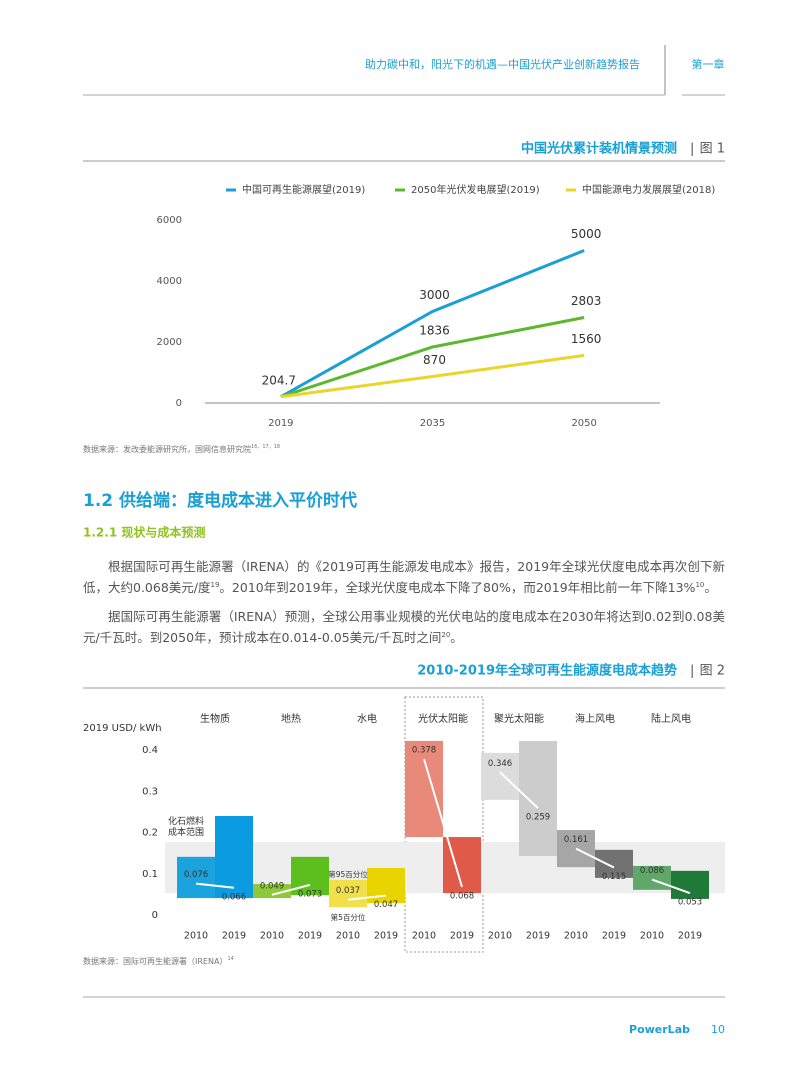 The height and width of the screenshot is (1078, 808). Describe the element at coordinates (671, 718) in the screenshot. I see `group-label: 陆上风电` at that location.